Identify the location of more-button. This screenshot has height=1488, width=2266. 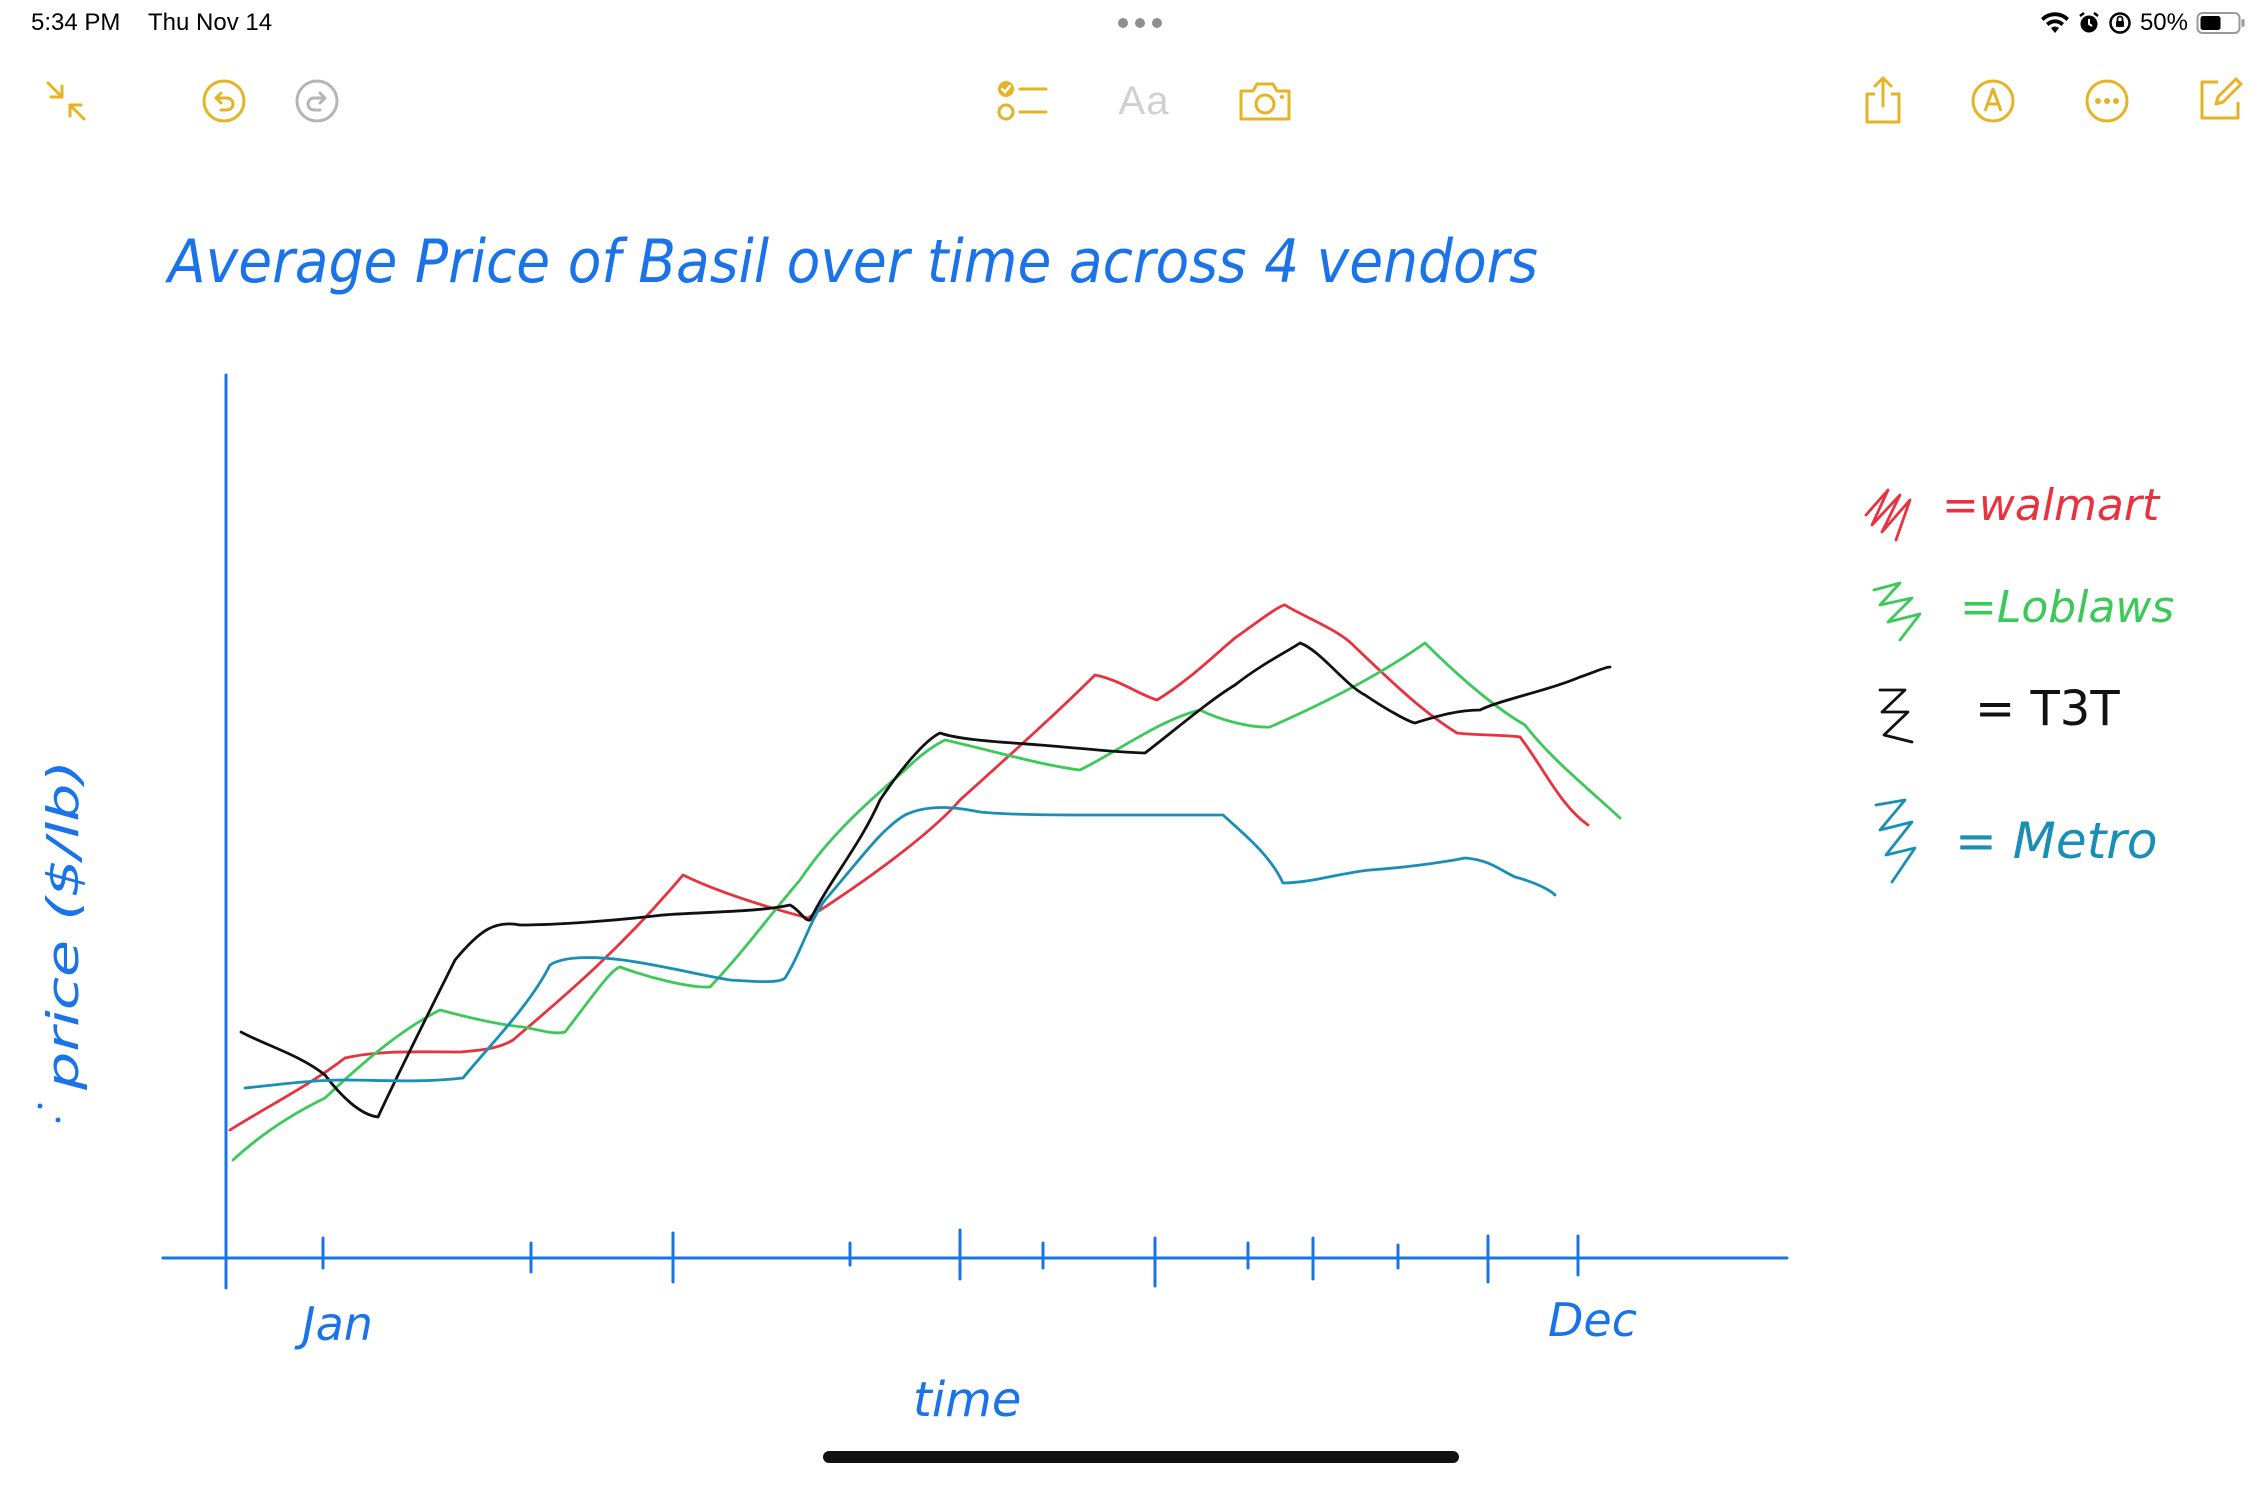
(2107, 101).